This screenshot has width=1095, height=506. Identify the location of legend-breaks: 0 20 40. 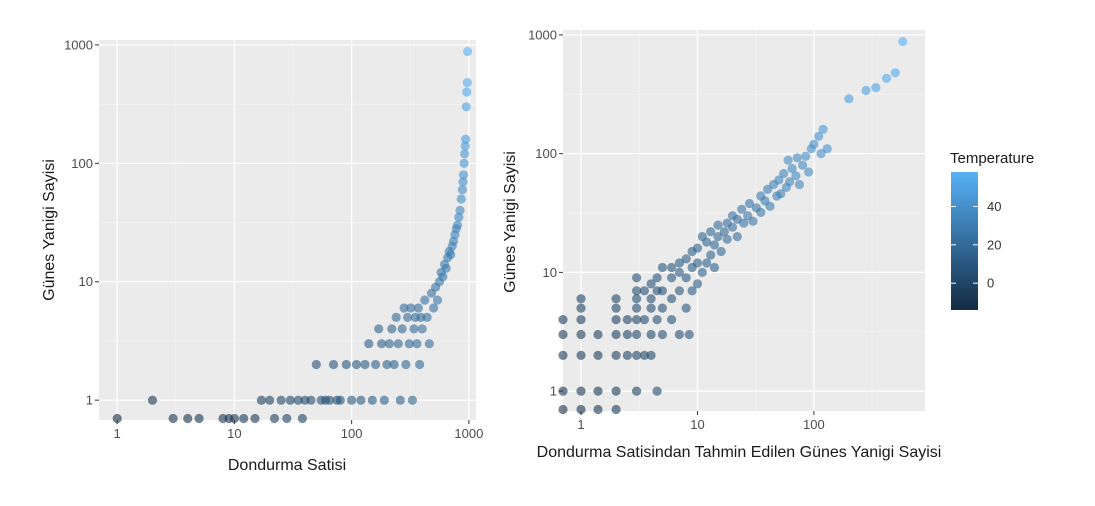
(976, 245).